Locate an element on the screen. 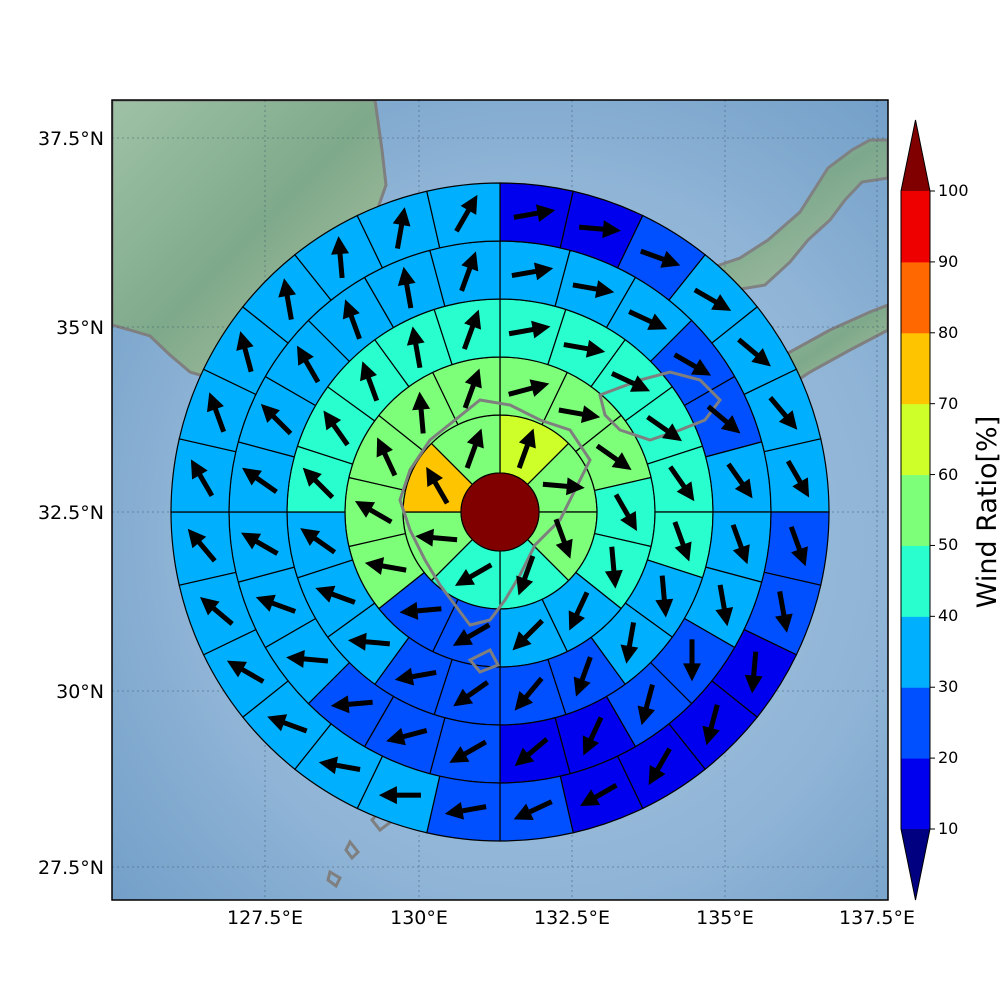  colorbar-tick-label: 40 is located at coordinates (948, 615).